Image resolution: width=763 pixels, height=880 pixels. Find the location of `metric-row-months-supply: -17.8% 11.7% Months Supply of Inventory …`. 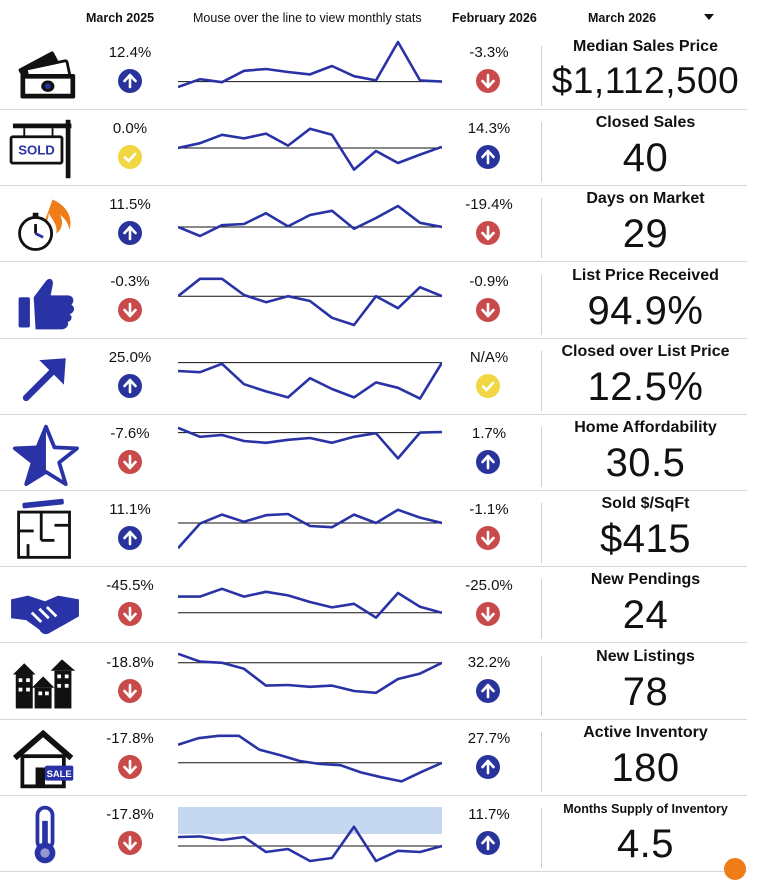

metric-row-months-supply: -17.8% 11.7% Months Supply of Inventory … is located at coordinates (381, 834).